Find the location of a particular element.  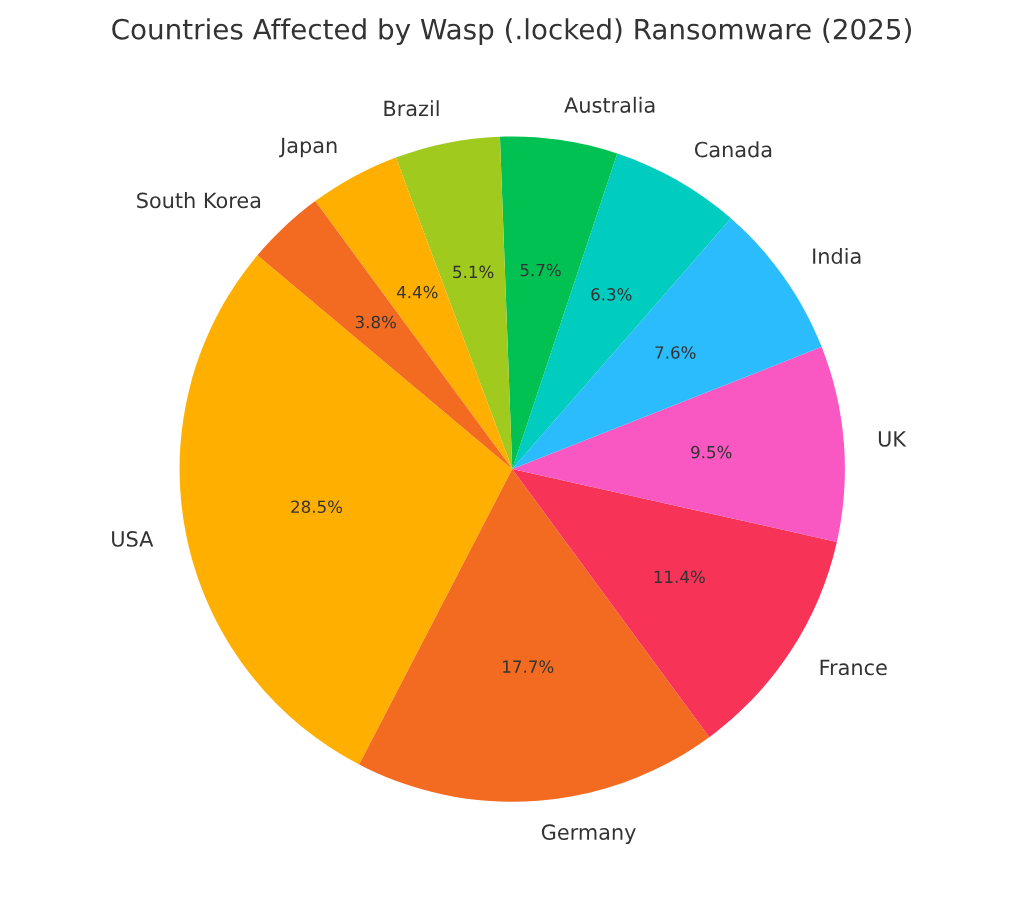

slice-label: USA is located at coordinates (133, 539).